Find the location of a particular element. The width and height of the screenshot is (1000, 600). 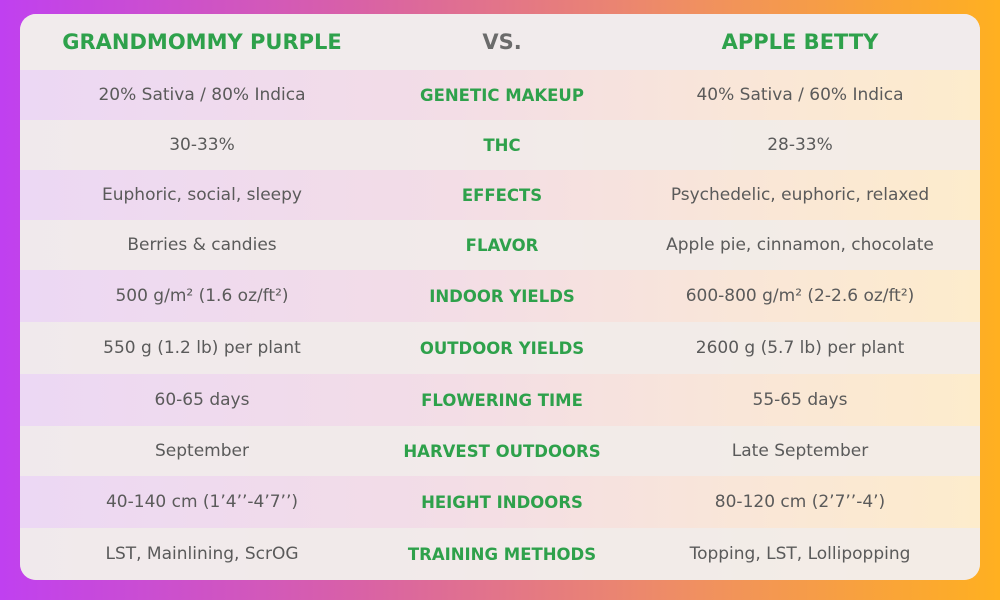

attribute-label: TRAINING METHODS is located at coordinates (502, 554).